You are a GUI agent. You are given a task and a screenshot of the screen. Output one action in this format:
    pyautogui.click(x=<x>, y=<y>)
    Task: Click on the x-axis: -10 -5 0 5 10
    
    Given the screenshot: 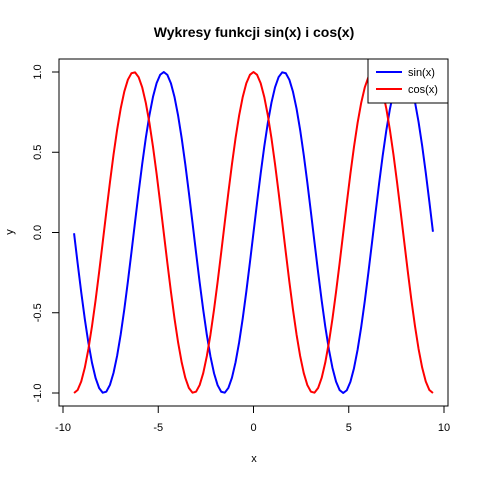 What is the action you would take?
    pyautogui.click(x=252, y=419)
    